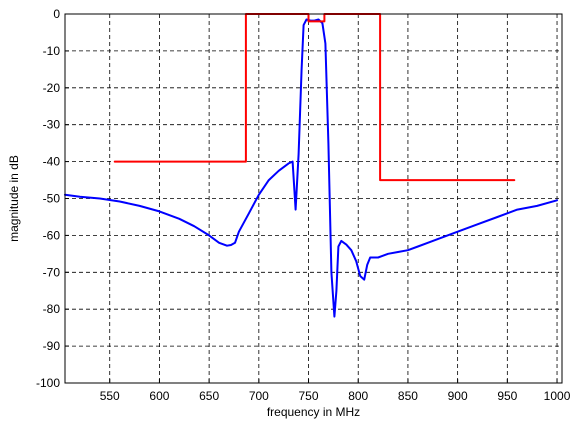 The image size is (572, 425). Describe the element at coordinates (313, 412) in the screenshot. I see `x-axis-label: frequency in MHz` at that location.